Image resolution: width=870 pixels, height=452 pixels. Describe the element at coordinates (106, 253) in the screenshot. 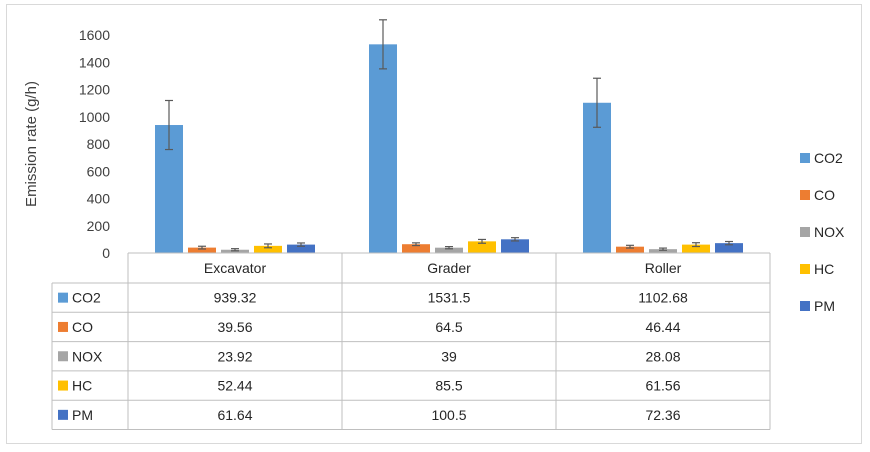

I see `y-tick-label: 0` at that location.